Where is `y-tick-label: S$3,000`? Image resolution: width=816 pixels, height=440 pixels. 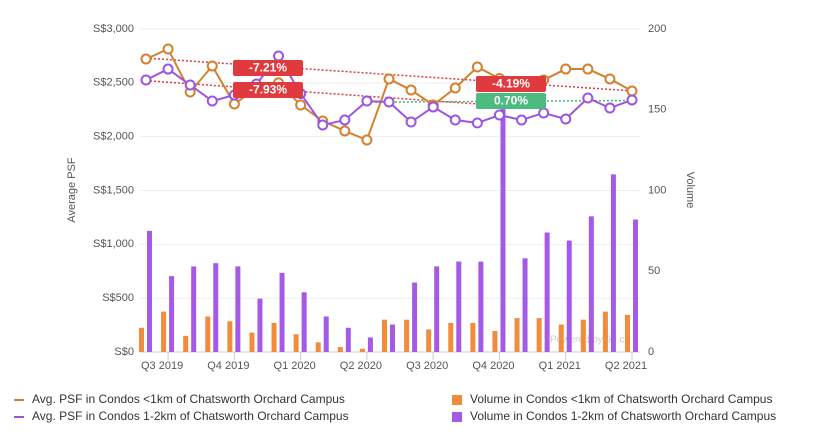 y-tick-label: S$3,000 is located at coordinates (113, 29).